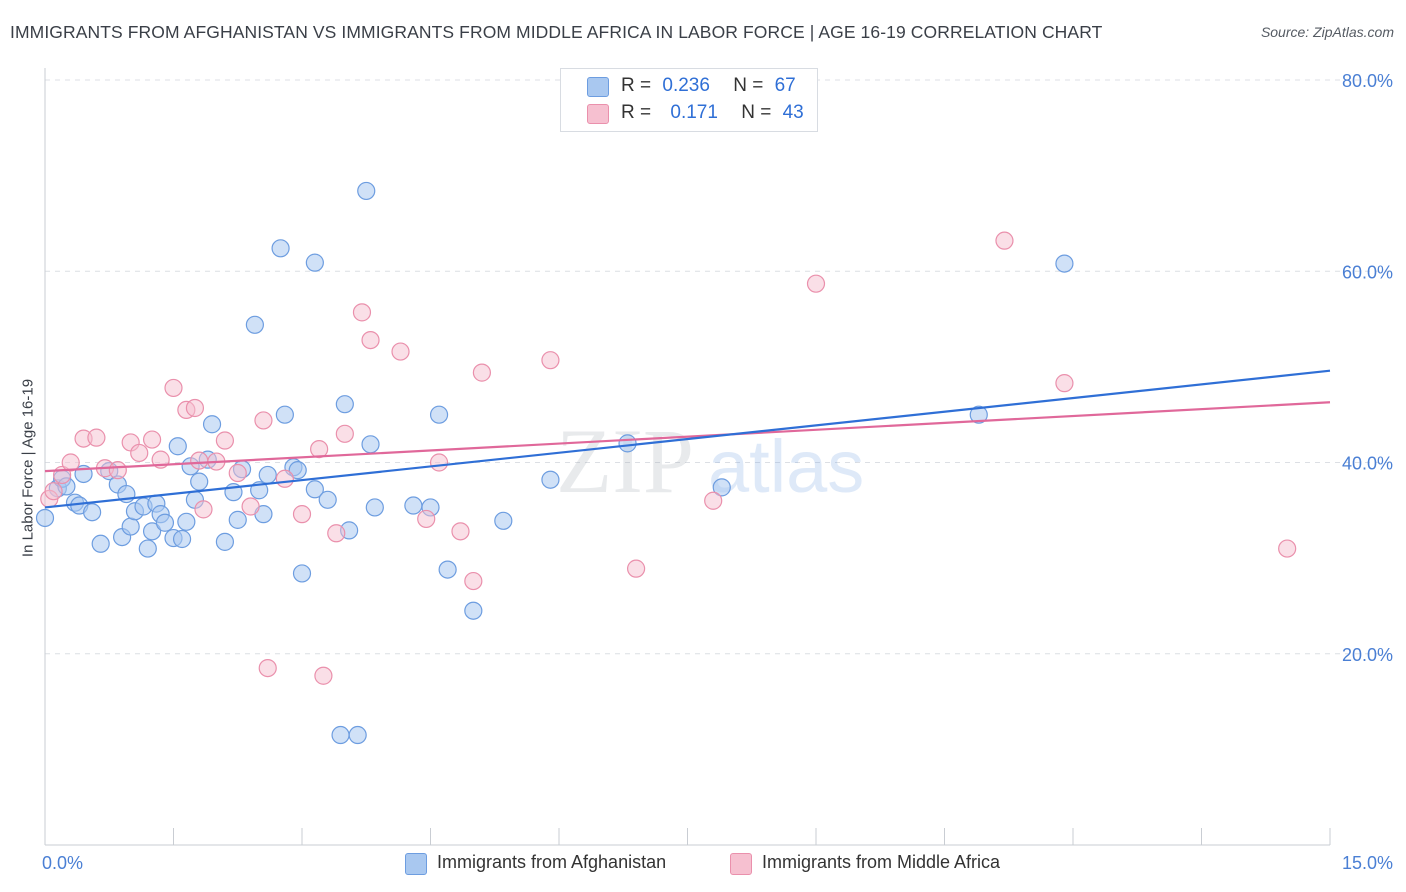 This screenshot has height=892, width=1406. I want to click on y-tick-label: 80.0%, so click(1367, 81).